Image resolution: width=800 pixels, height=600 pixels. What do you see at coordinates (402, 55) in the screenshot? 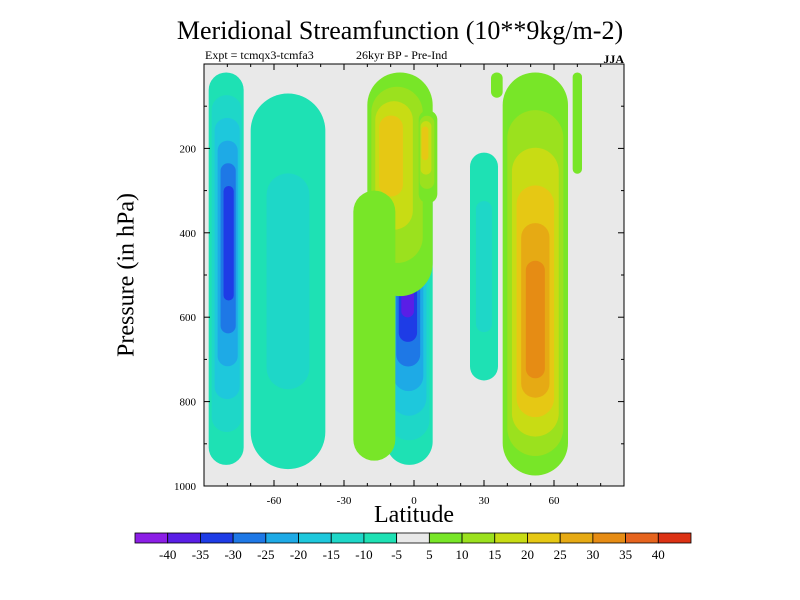
I see `period-label: 26kyr BP - Pre-Ind` at bounding box center [402, 55].